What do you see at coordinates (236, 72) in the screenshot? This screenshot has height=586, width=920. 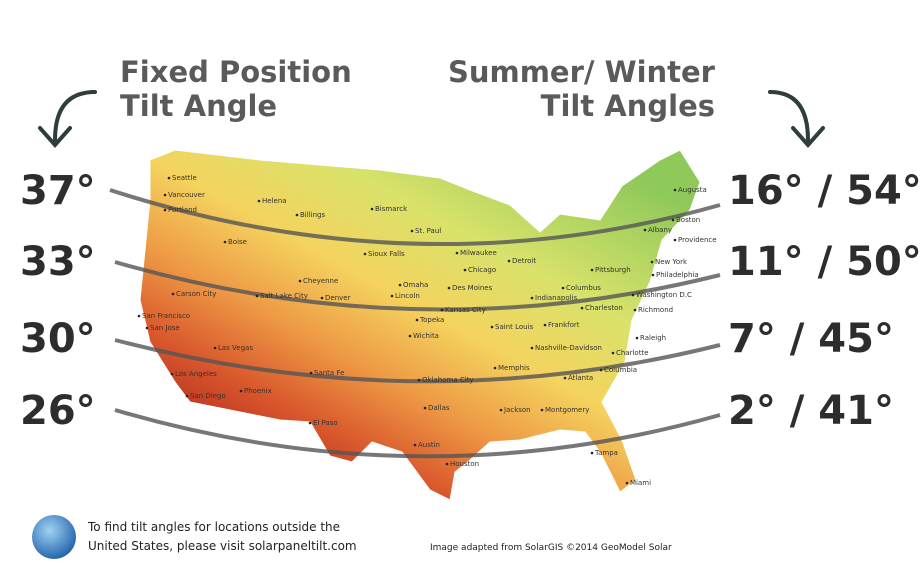 I see `left-title: Fixed Position` at bounding box center [236, 72].